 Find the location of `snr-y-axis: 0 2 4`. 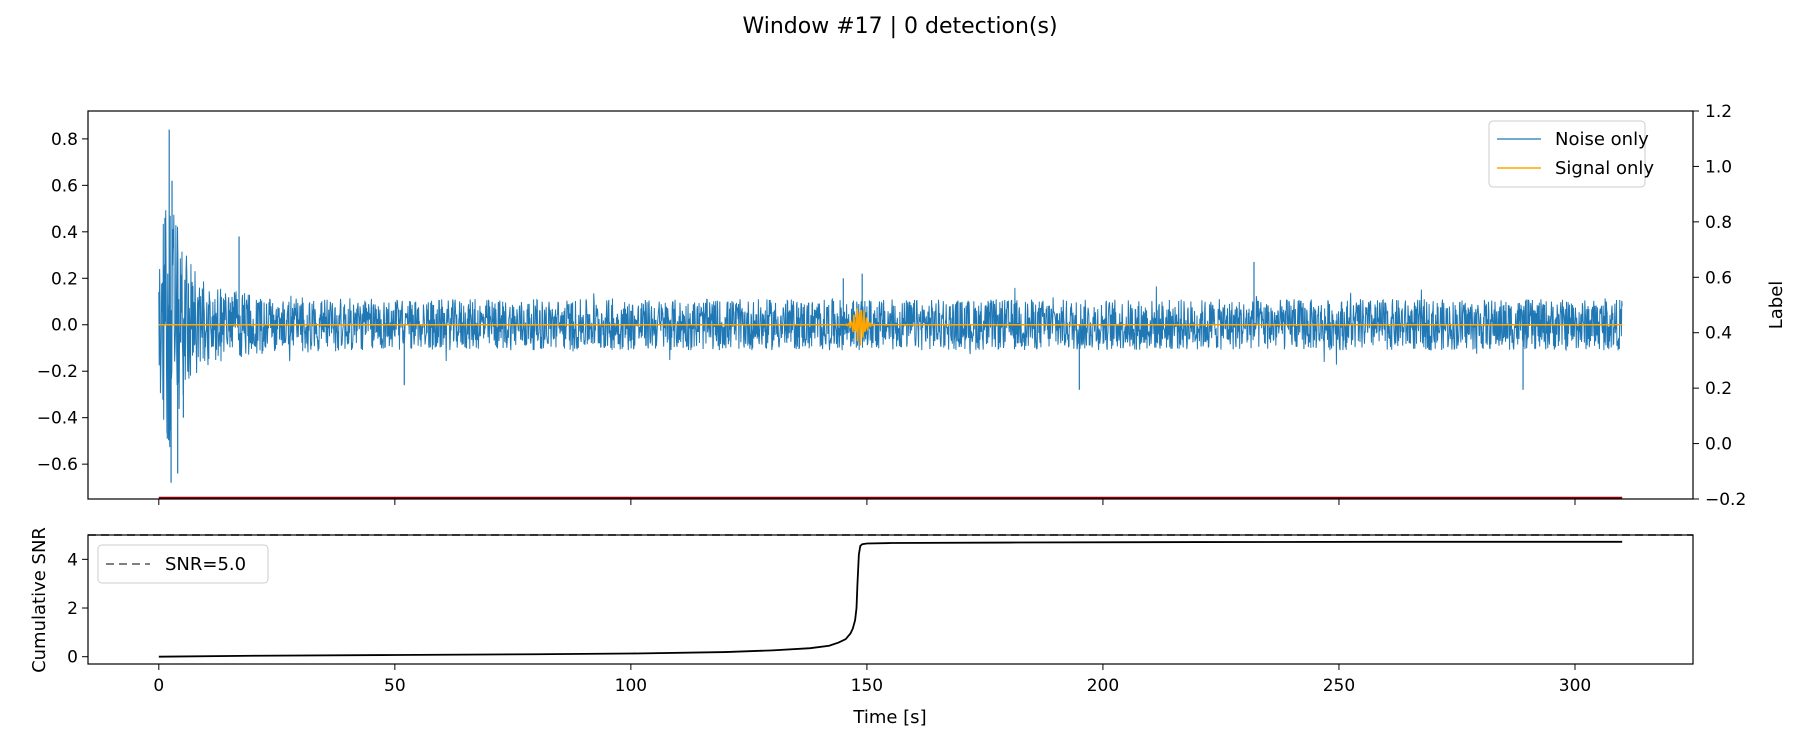

snr-y-axis: 0 2 4 is located at coordinates (77, 609).